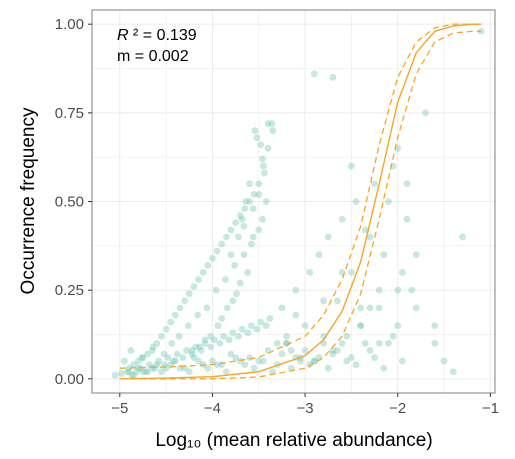  I want to click on x-tick-label: −4, so click(212, 408).